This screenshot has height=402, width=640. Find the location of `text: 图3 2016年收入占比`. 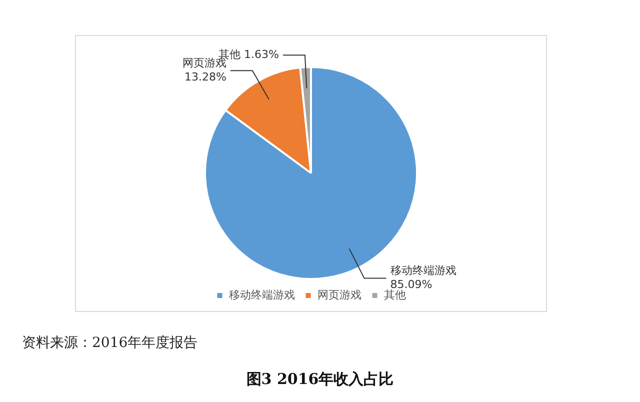

text: 图3 2016年收入占比 is located at coordinates (320, 379).